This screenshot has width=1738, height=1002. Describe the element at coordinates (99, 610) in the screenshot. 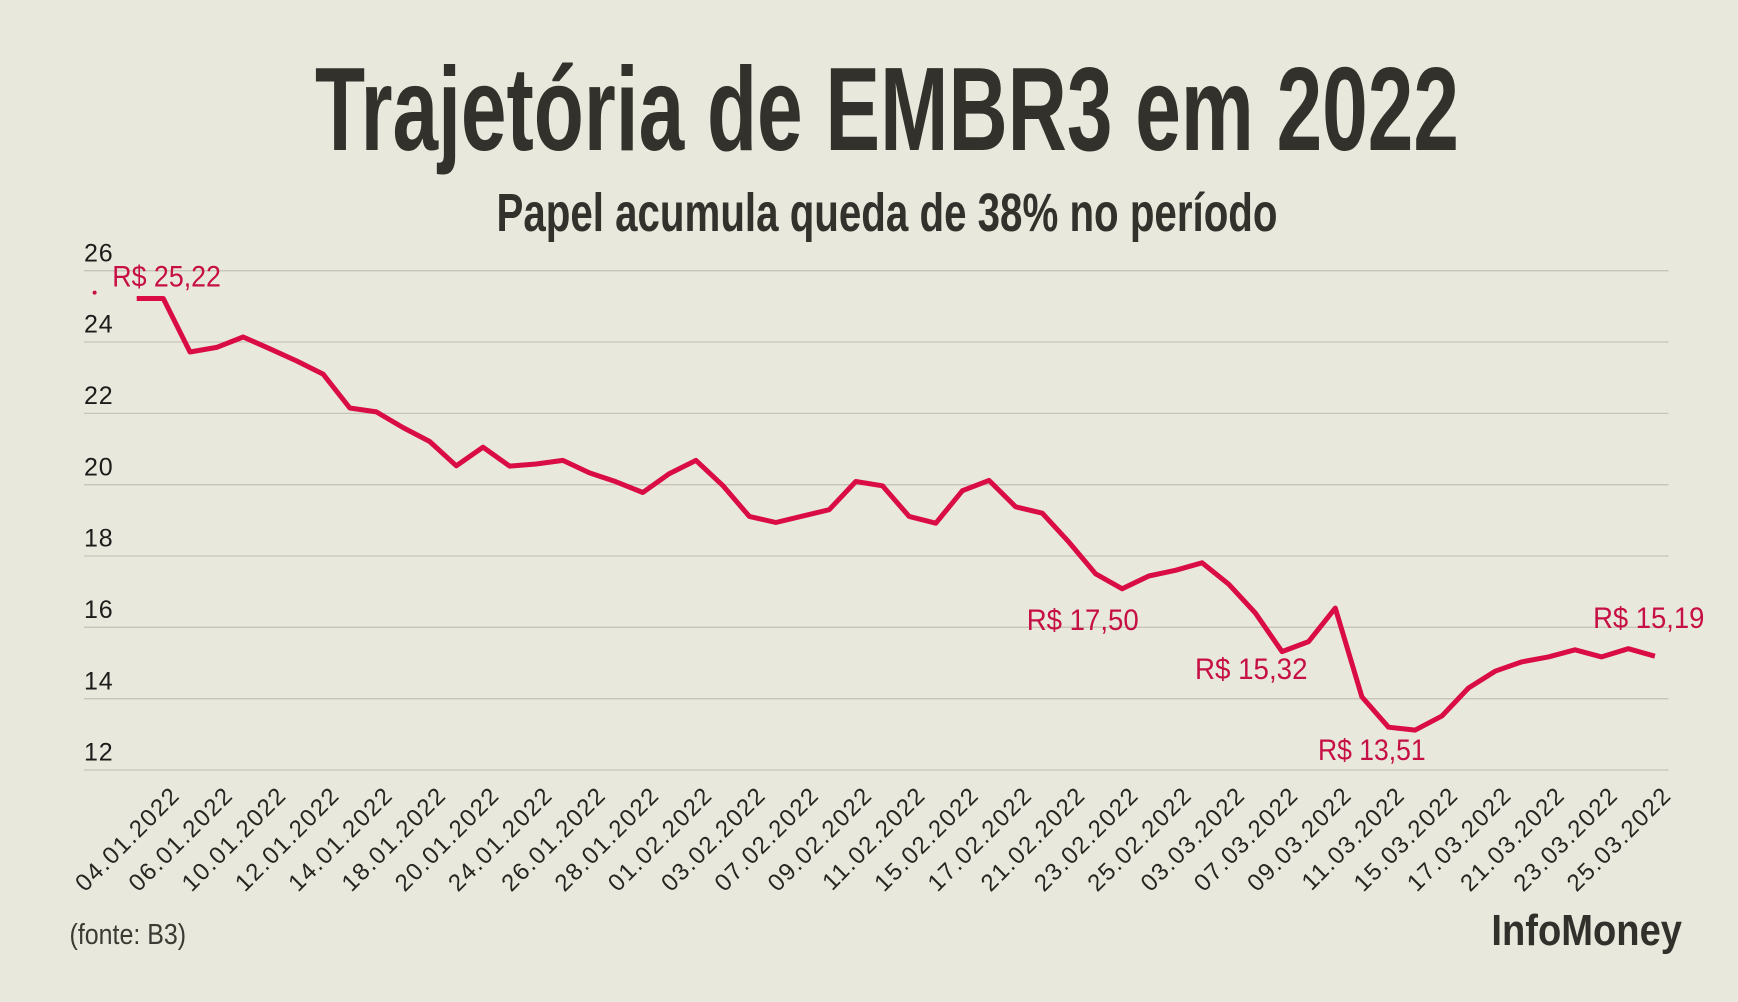

I see `svg-text: 16` at that location.